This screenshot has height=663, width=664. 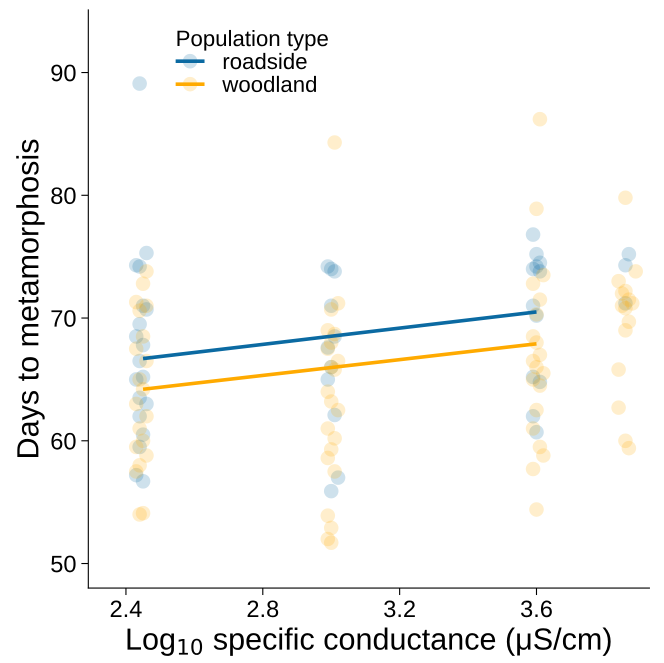 What do you see at coordinates (269, 84) in the screenshot?
I see `legend-label: woodland` at bounding box center [269, 84].